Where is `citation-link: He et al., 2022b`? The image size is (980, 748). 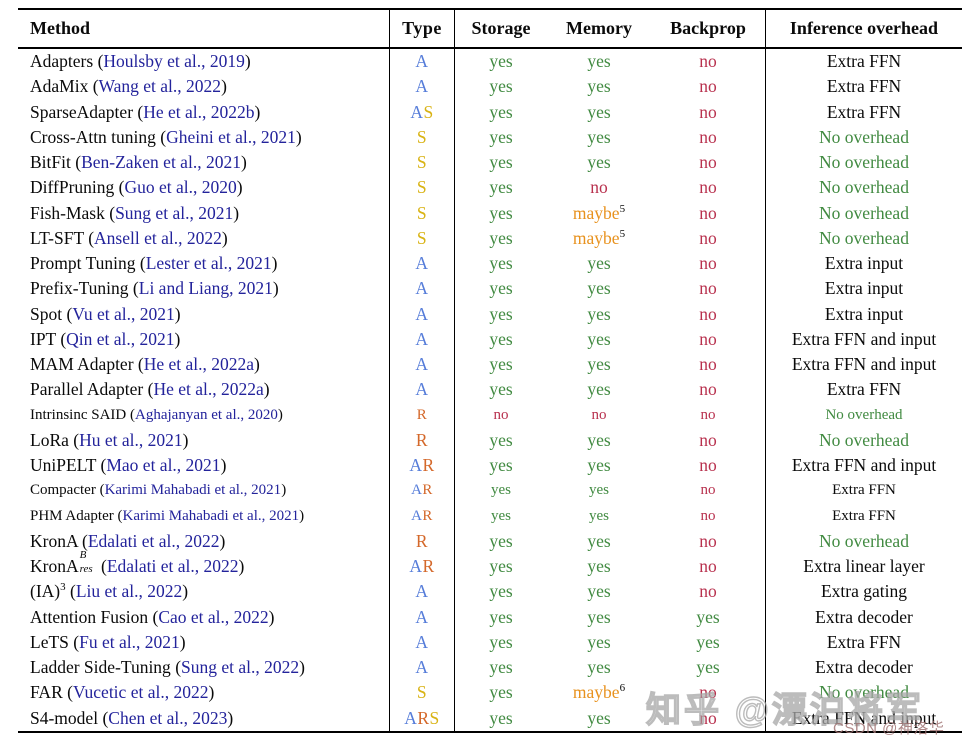 citation-link: He et al., 2022b is located at coordinates (199, 111).